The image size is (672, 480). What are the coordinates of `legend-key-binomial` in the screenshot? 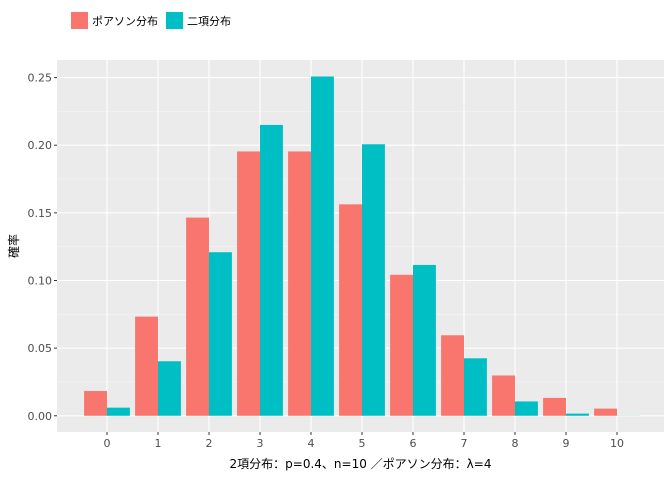 It's located at (174, 20).